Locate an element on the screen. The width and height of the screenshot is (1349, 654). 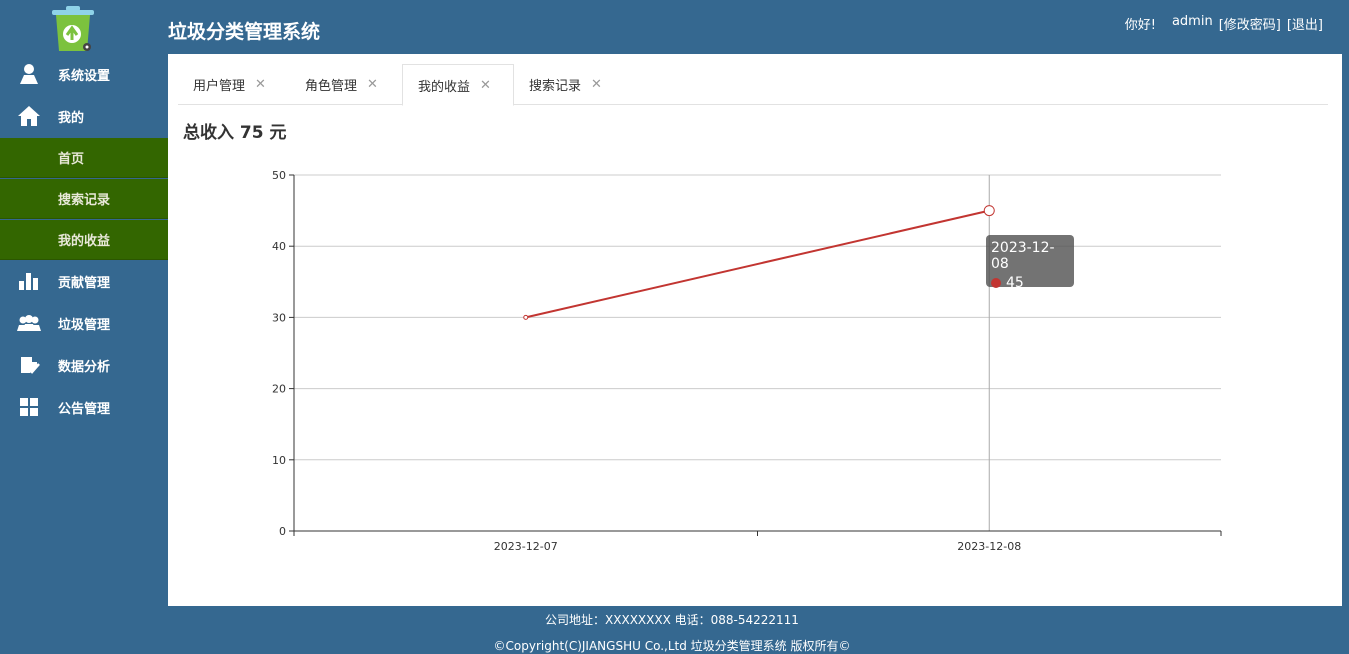
sidebar-item-label: 我的 is located at coordinates (71, 118).